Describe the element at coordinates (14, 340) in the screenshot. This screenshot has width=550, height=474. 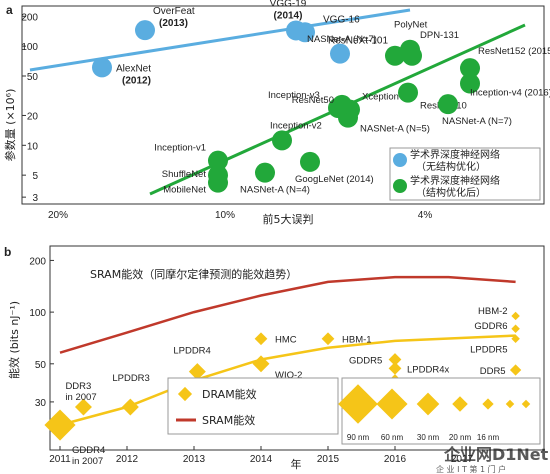
I see `panel-b-y-label: 能效 (bits nJ⁻¹)` at that location.